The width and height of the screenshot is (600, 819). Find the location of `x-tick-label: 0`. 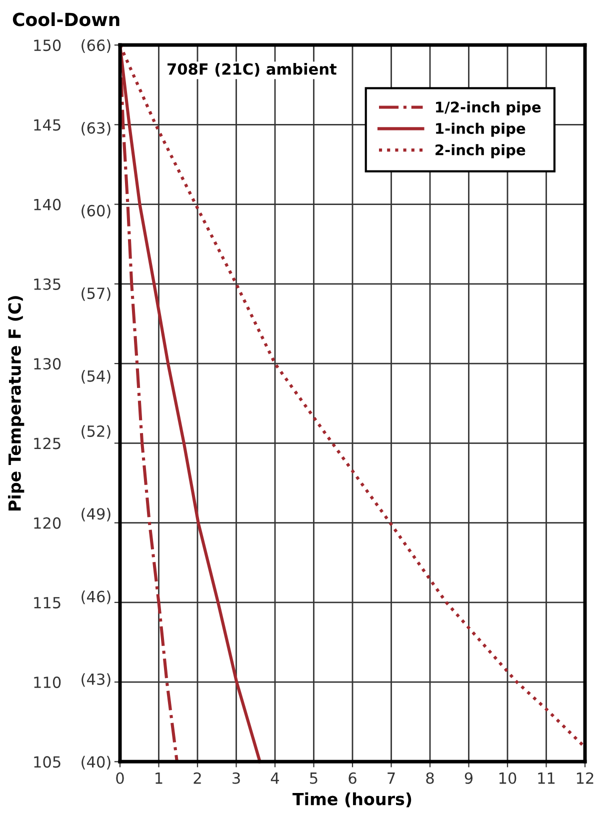

x-tick-label: 0 is located at coordinates (120, 778).